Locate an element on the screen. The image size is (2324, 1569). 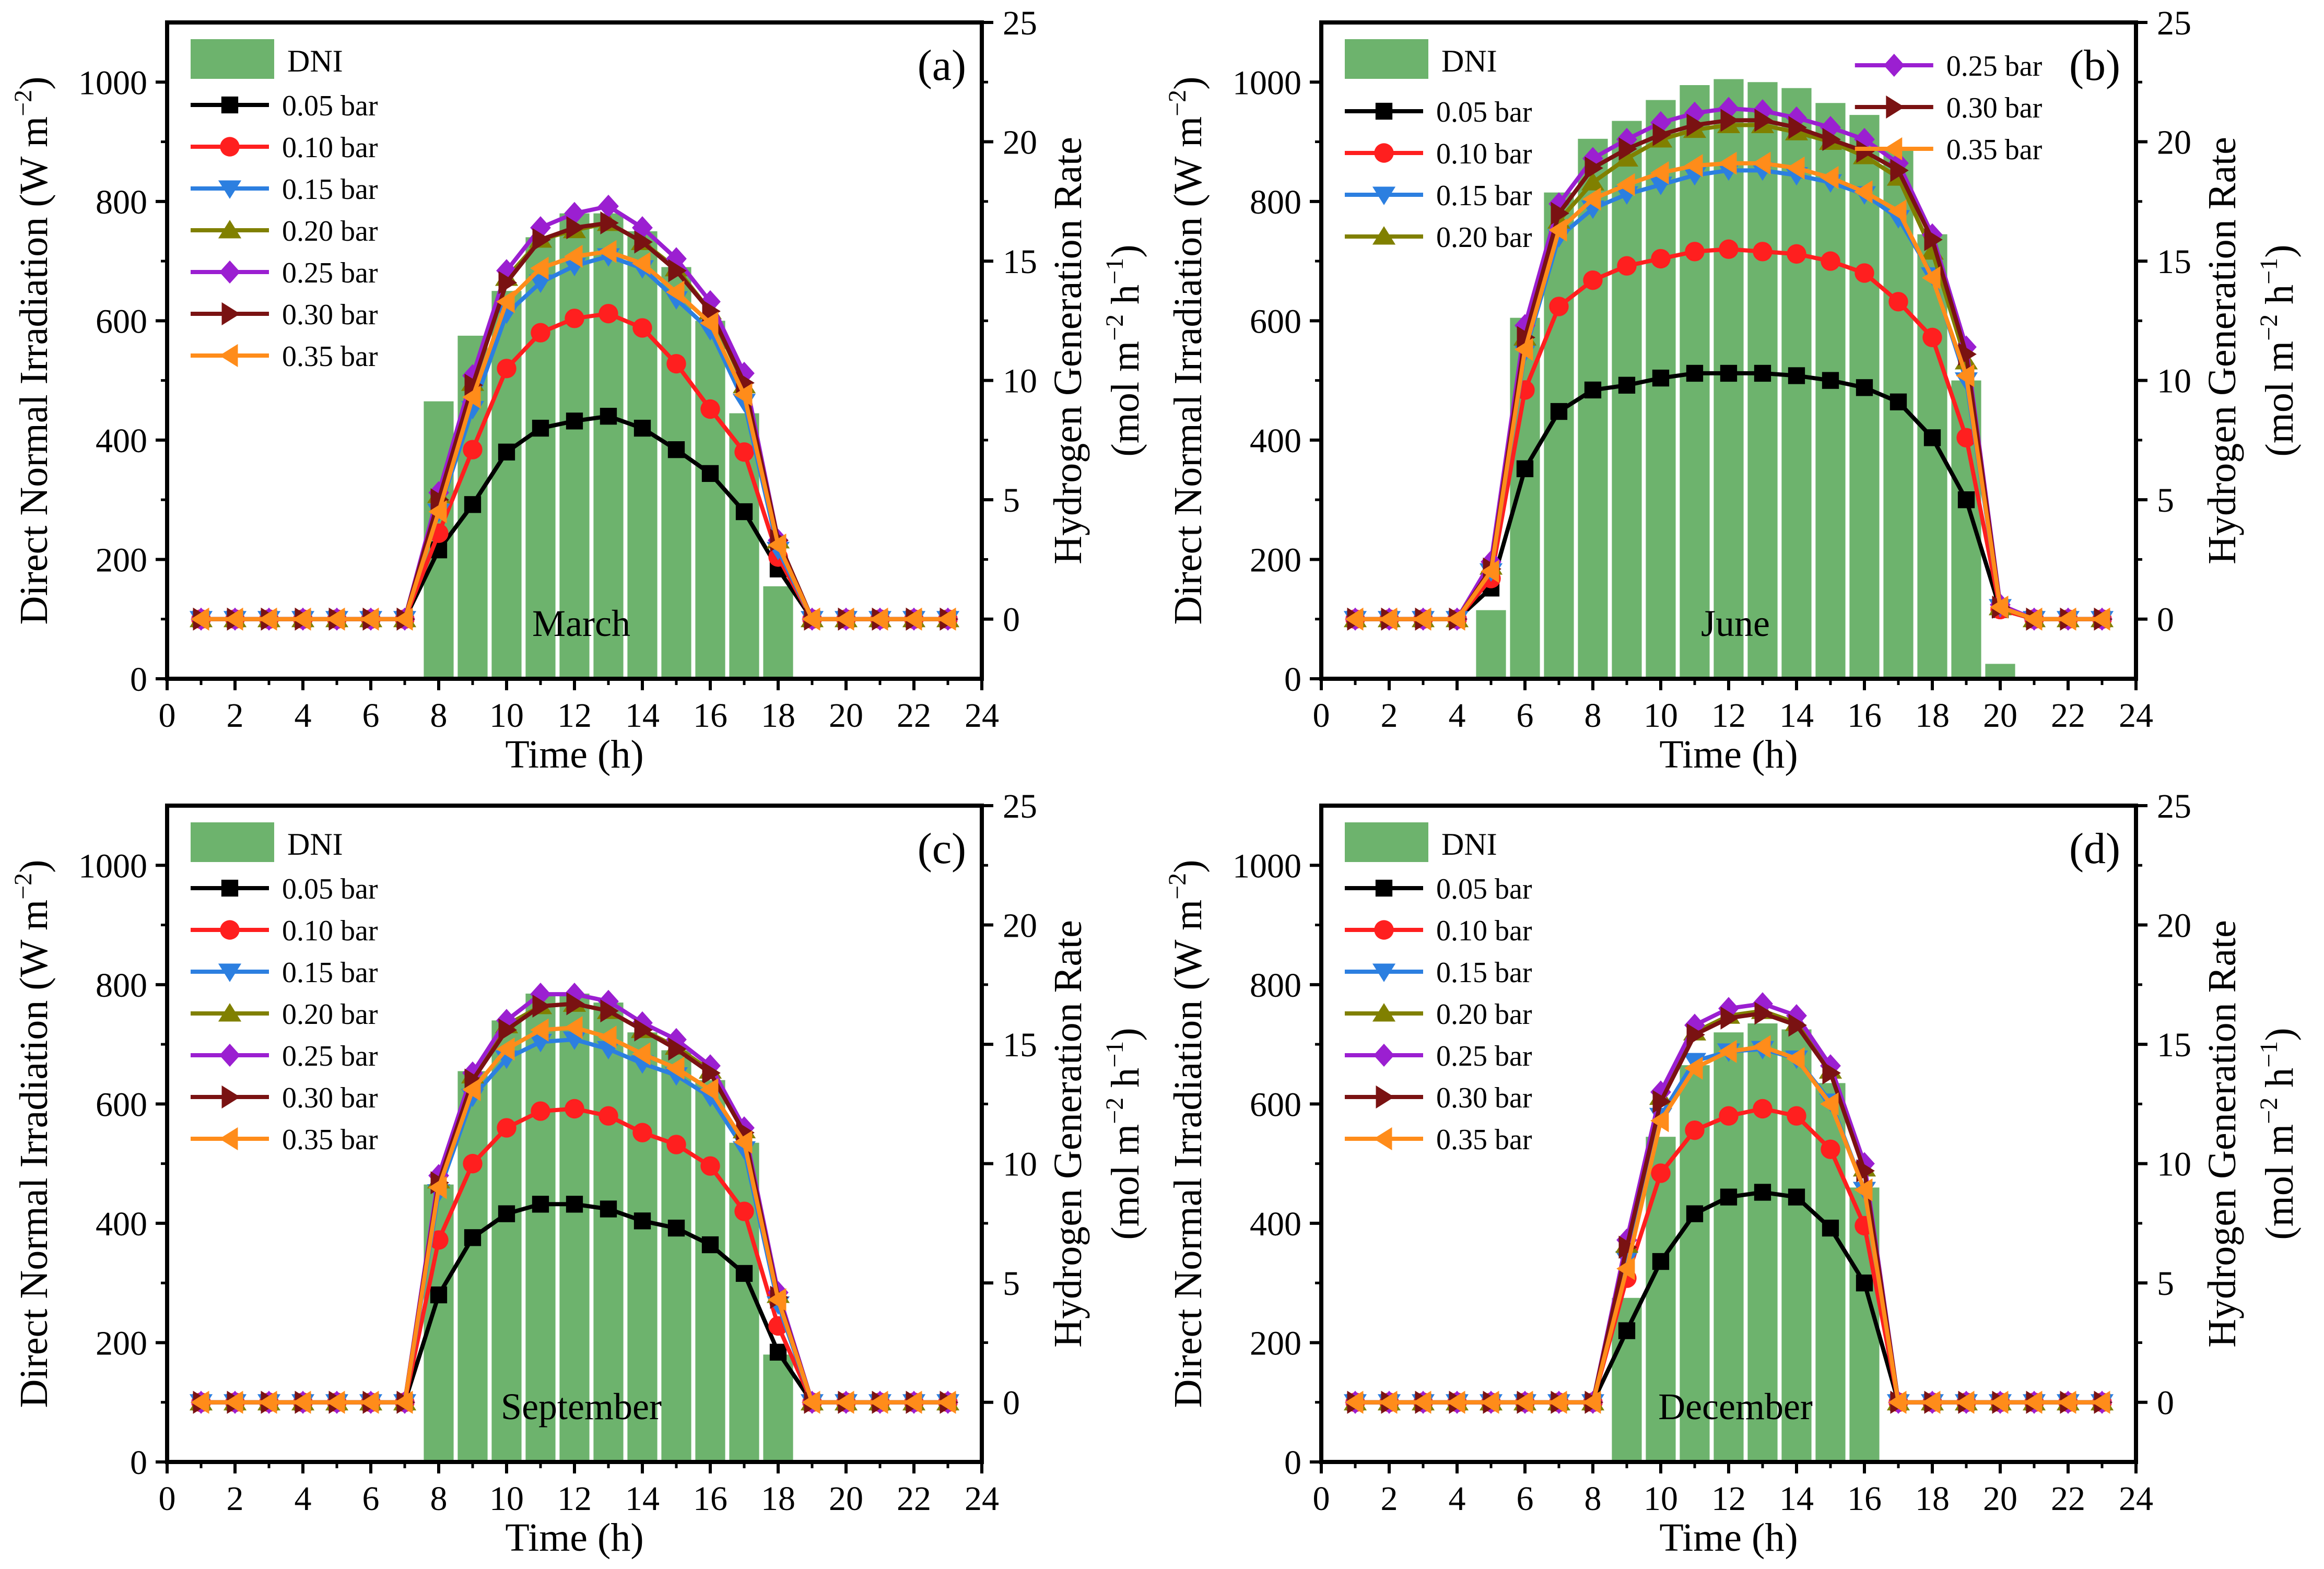
y-left-axis-label: Direct Normal Irradiation (W m−2) is located at coordinates (1187, 1134).